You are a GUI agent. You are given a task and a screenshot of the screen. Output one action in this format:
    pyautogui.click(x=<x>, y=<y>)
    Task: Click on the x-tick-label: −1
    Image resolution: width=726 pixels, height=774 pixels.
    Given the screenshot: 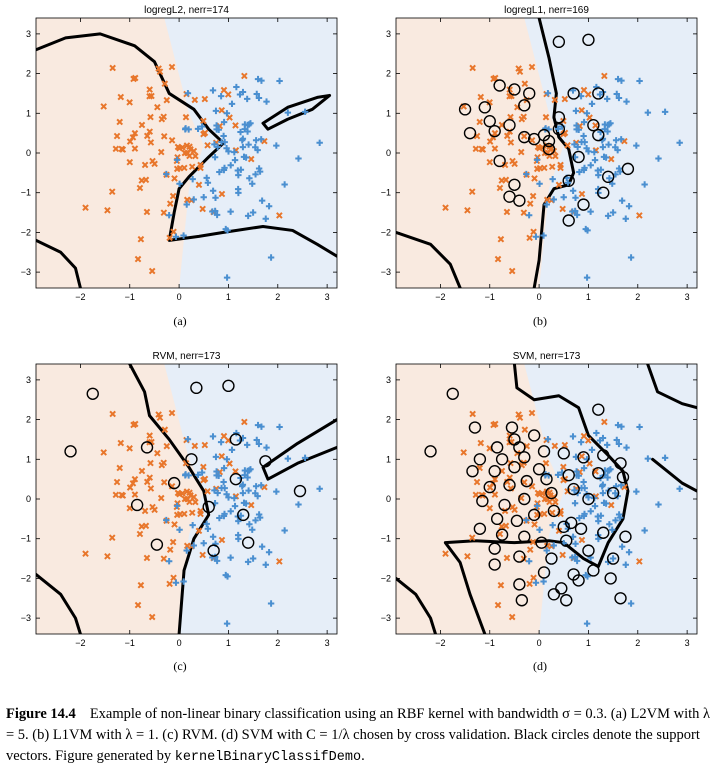 What is the action you would take?
    pyautogui.click(x=490, y=643)
    